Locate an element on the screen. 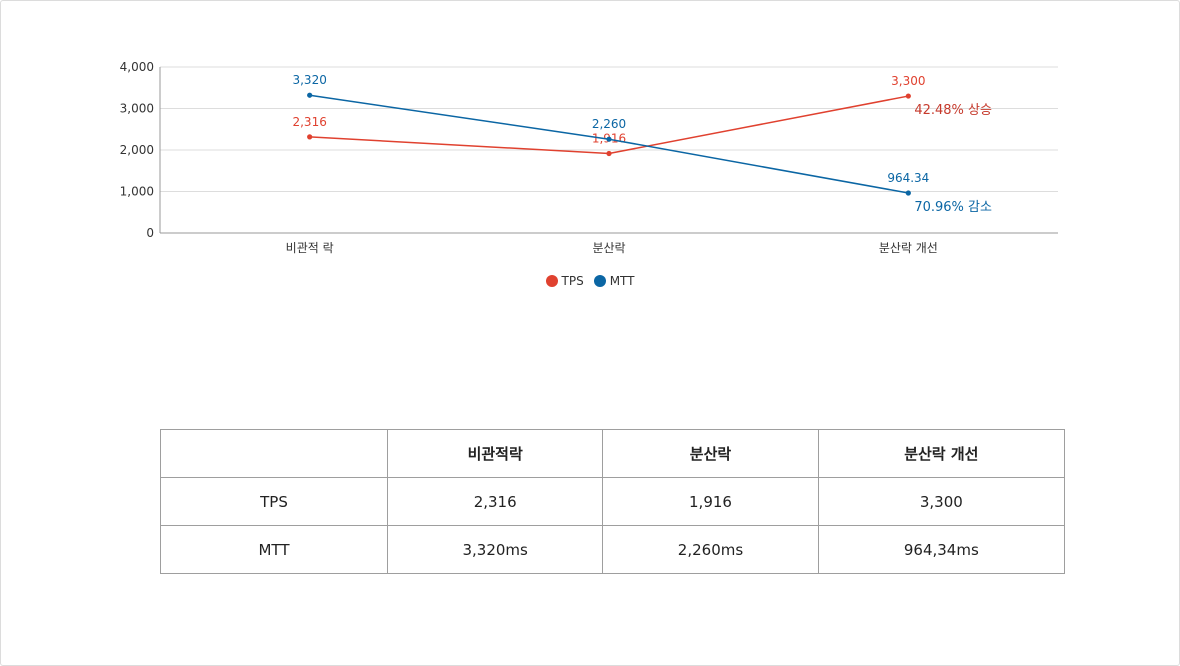 The height and width of the screenshot is (666, 1180). table-row: TPS 2,316 1,916 3,300 is located at coordinates (613, 501).